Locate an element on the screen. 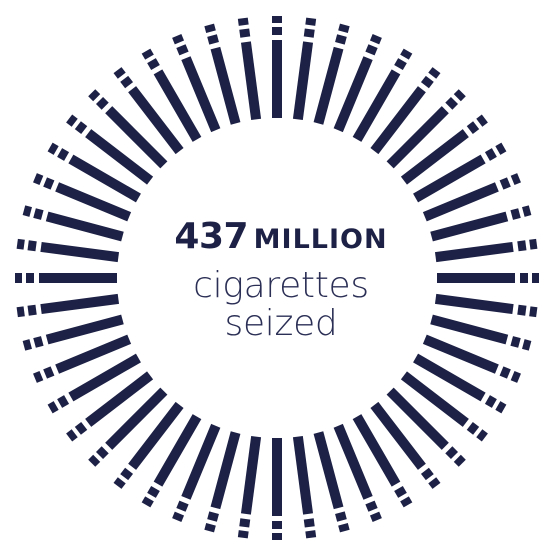  headline: 437 MILLION is located at coordinates (281, 240).